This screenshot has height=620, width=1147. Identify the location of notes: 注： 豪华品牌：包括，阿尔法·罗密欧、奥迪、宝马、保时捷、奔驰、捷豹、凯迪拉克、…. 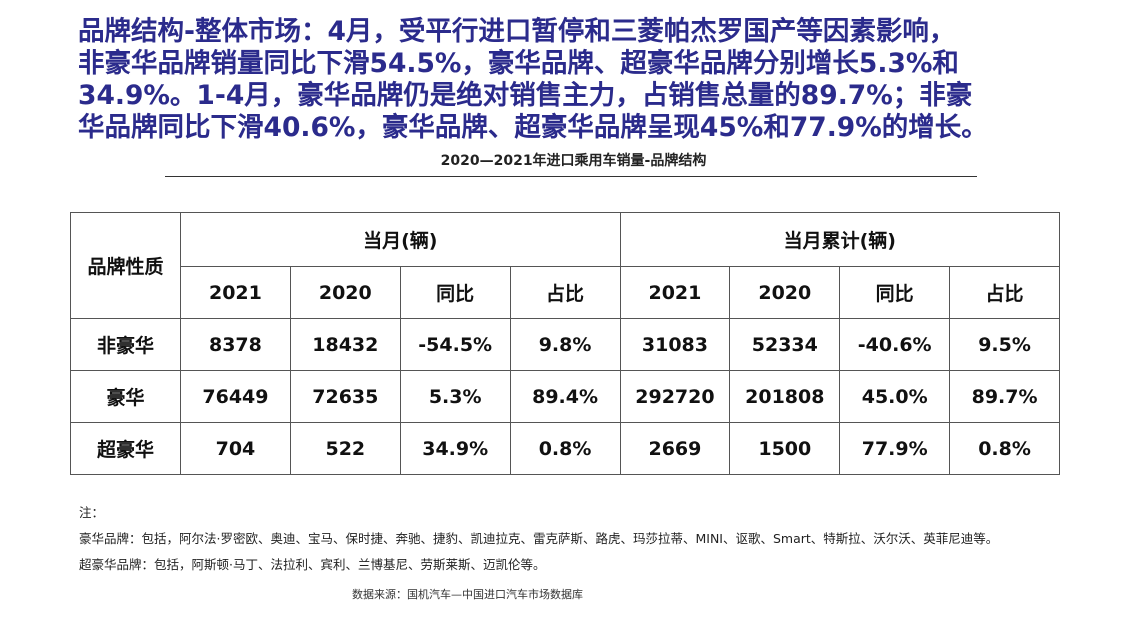
(609, 539).